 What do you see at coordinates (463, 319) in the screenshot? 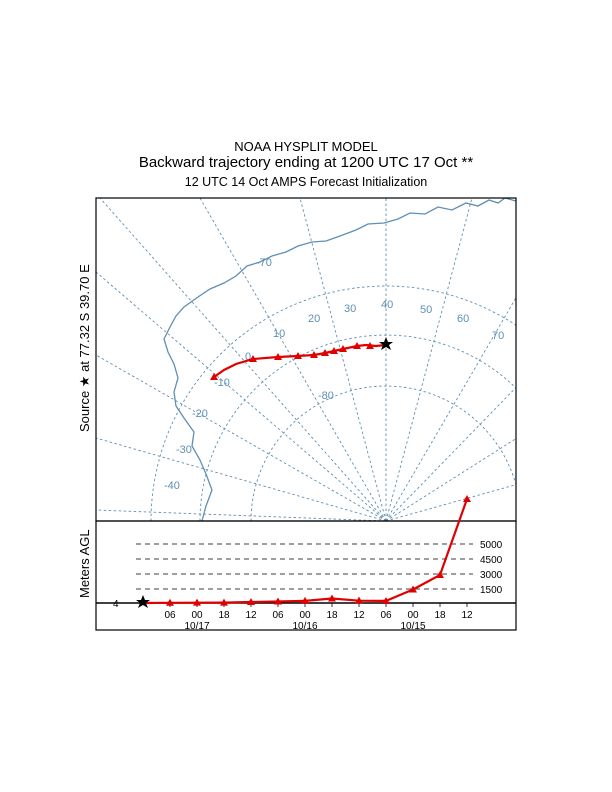
I see `lon-label: 60` at bounding box center [463, 319].